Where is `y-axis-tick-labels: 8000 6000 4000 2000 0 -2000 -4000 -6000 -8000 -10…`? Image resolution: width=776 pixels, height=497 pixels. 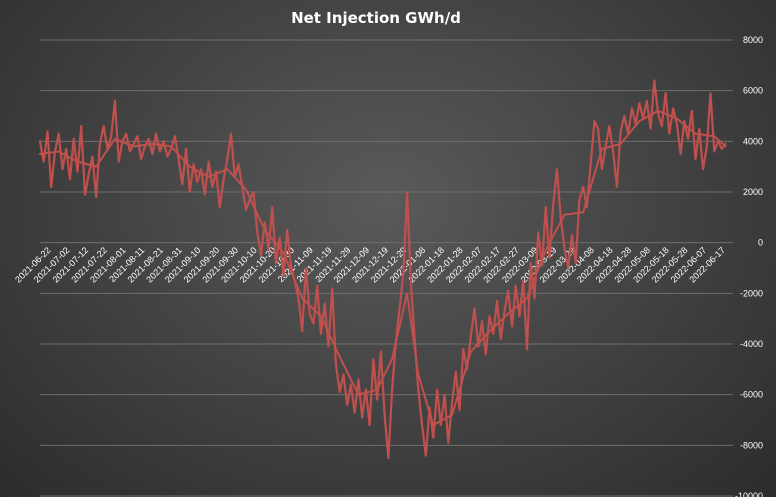
y-axis-tick-labels: 8000 6000 4000 2000 0 -2000 -4000 -6000 -8000 -10… is located at coordinates (749, 266).